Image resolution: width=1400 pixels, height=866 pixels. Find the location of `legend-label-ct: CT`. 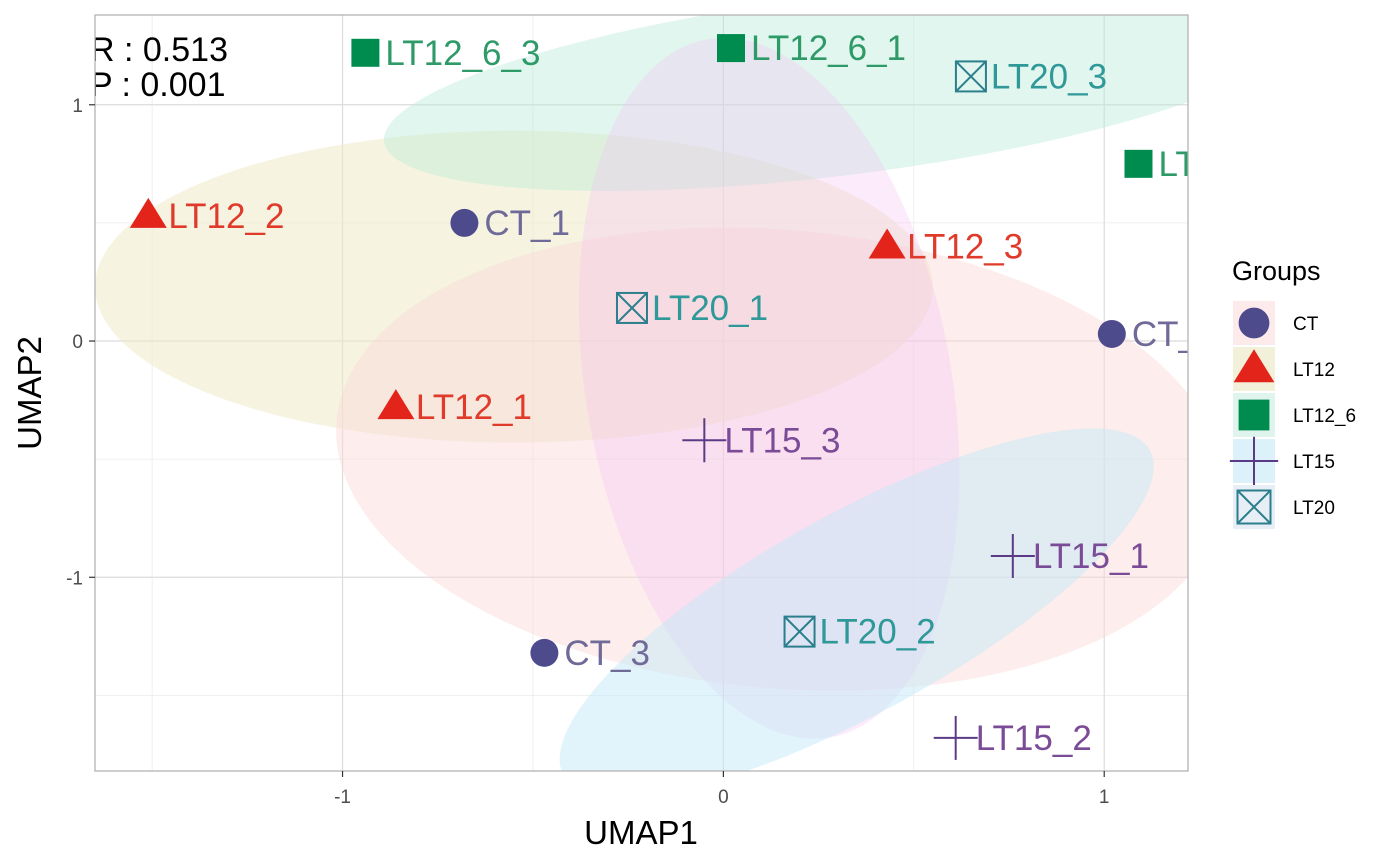

legend-label-ct: CT is located at coordinates (1306, 324).